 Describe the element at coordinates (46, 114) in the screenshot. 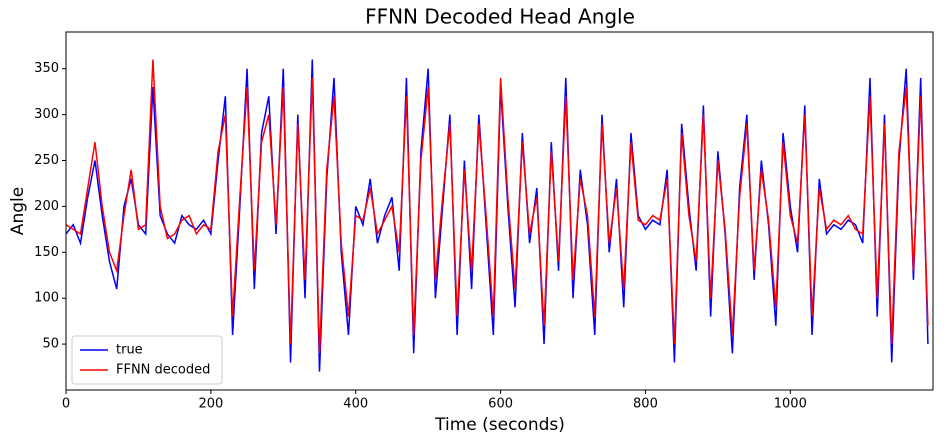

I see `y-tick-label: 300` at that location.